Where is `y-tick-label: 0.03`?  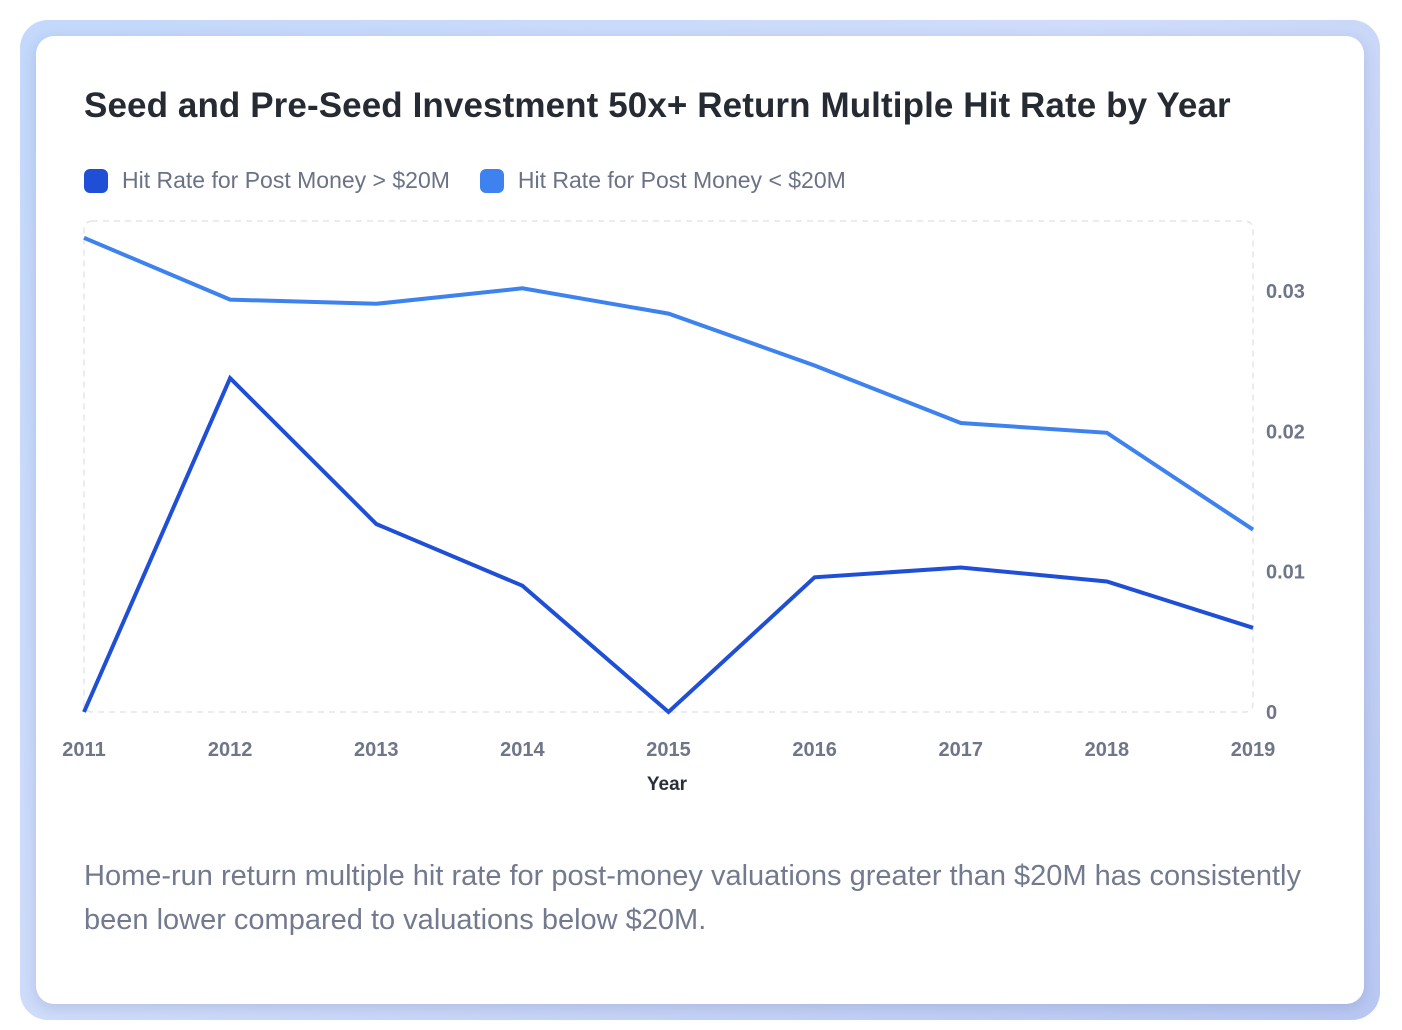 y-tick-label: 0.03 is located at coordinates (1285, 292).